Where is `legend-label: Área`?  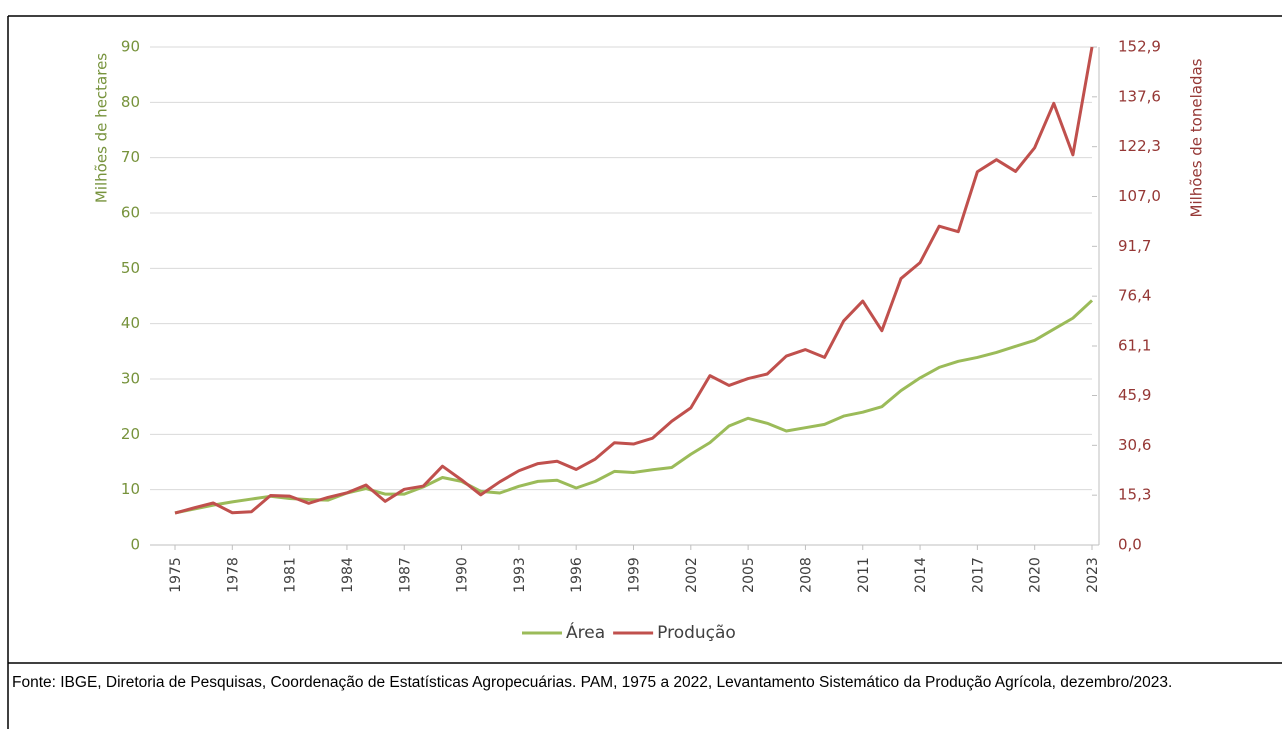 legend-label: Área is located at coordinates (585, 632).